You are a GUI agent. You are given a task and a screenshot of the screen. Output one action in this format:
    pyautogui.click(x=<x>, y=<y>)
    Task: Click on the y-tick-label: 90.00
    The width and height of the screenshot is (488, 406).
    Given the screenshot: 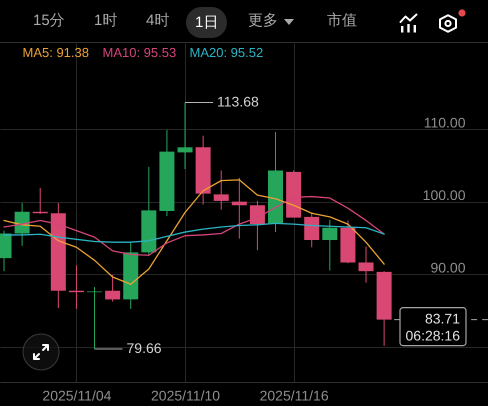 What is the action you would take?
    pyautogui.click(x=448, y=268)
    